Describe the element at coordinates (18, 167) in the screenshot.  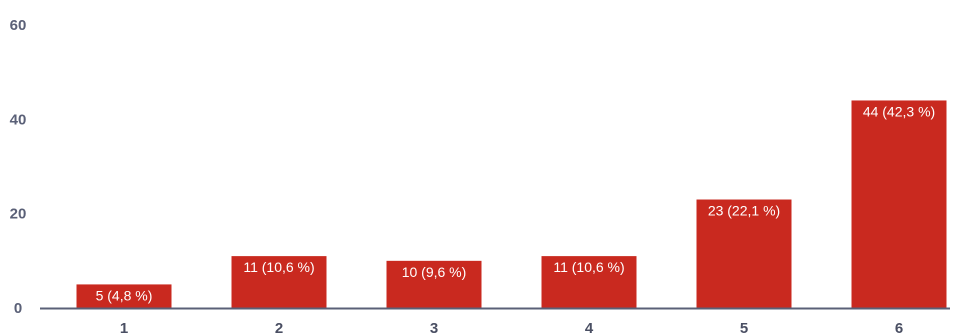
I see `y-axis-ticks: 0 20 40 60` at that location.